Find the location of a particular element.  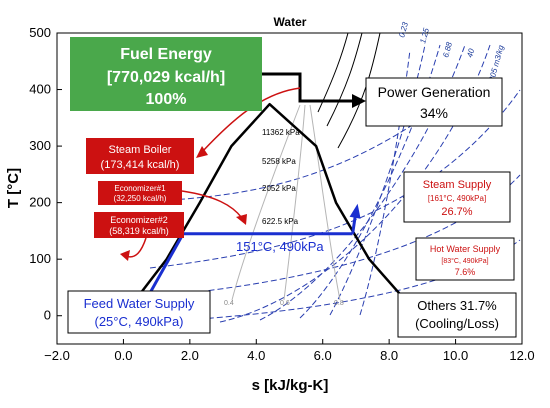

feed-water-cond: (25°C, 490kPa) is located at coordinates (138, 321).